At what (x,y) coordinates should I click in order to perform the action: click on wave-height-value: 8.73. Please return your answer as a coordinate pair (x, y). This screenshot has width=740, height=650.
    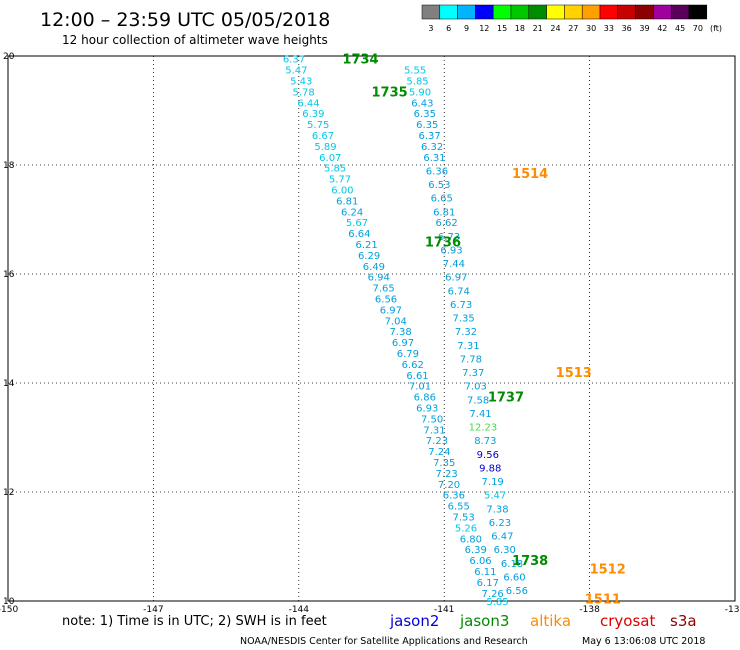
    Looking at the image, I should click on (485, 441).